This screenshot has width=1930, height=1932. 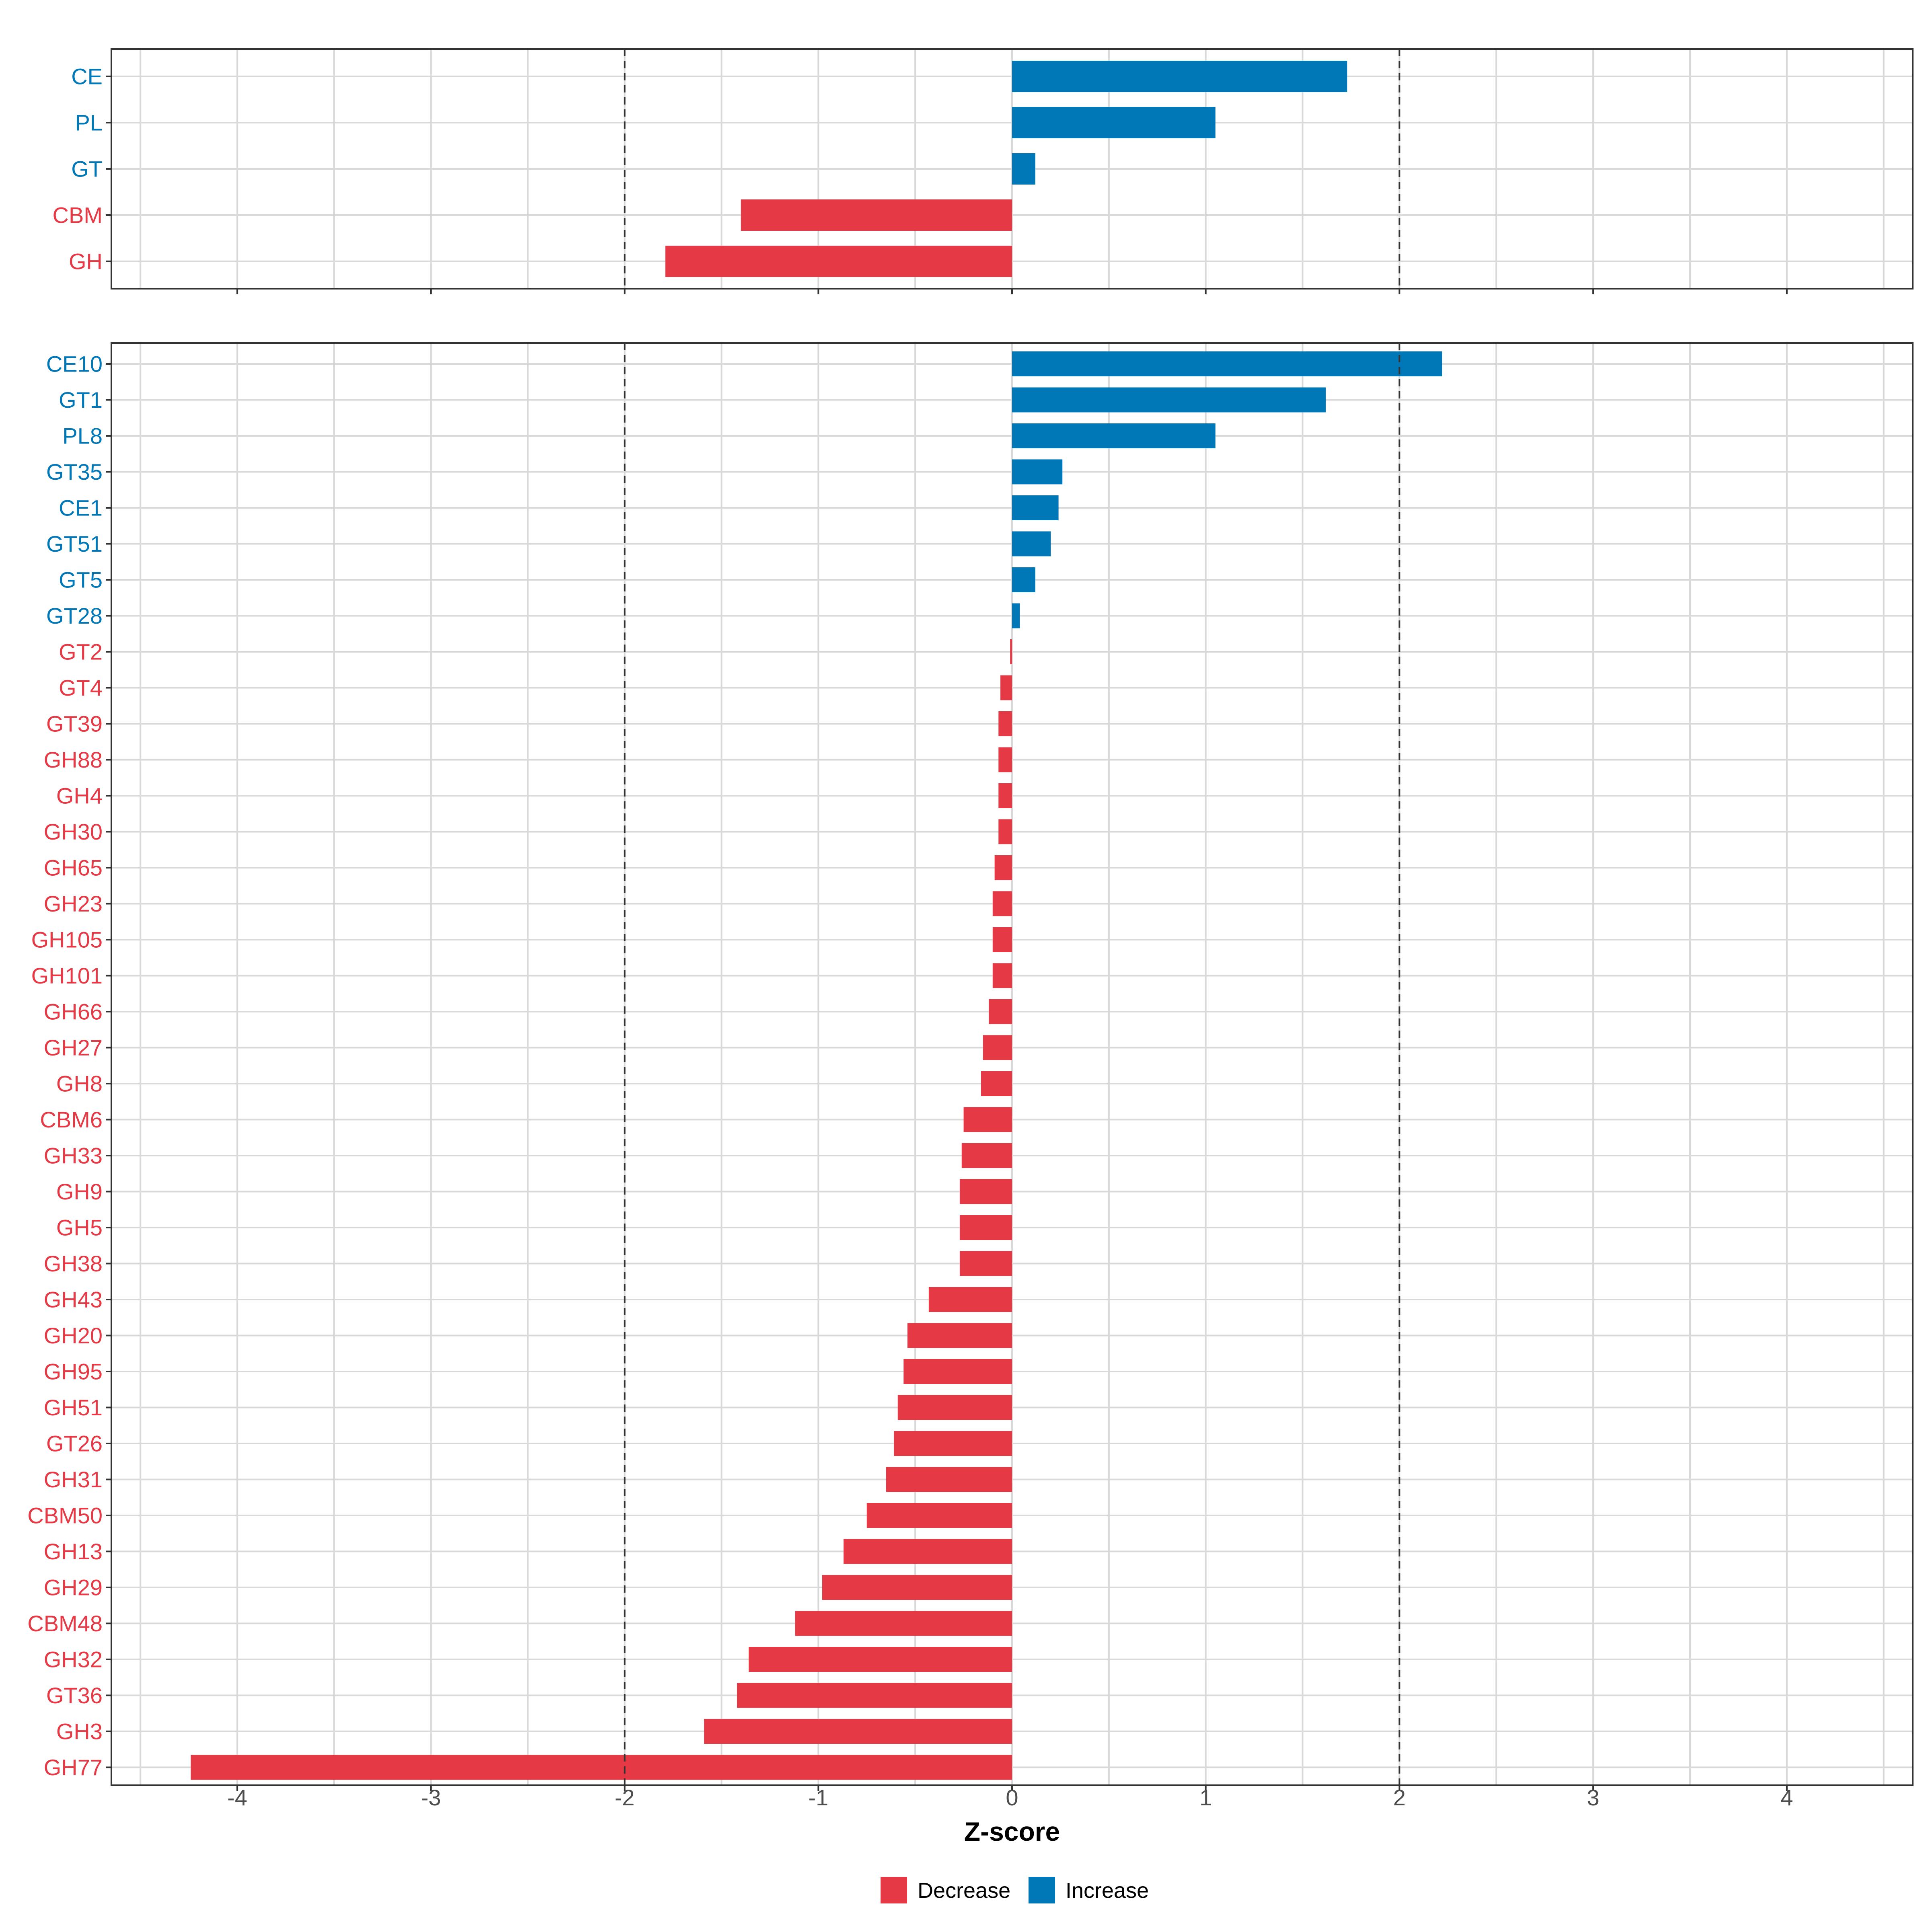 I want to click on y-tick-label: GH23, so click(x=73, y=904).